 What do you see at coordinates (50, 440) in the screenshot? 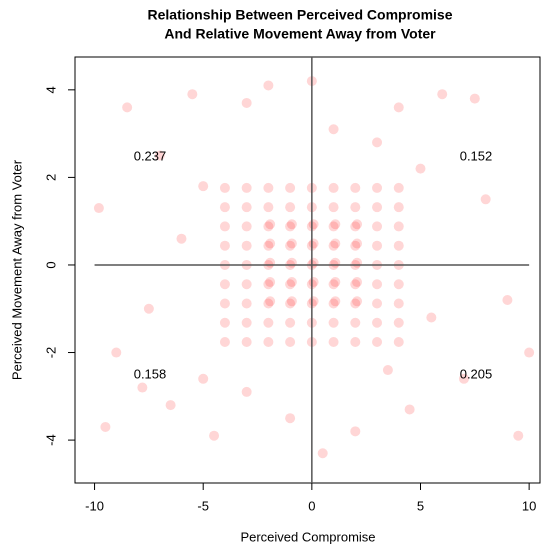
I see `y-tick-label: -4` at bounding box center [50, 440].